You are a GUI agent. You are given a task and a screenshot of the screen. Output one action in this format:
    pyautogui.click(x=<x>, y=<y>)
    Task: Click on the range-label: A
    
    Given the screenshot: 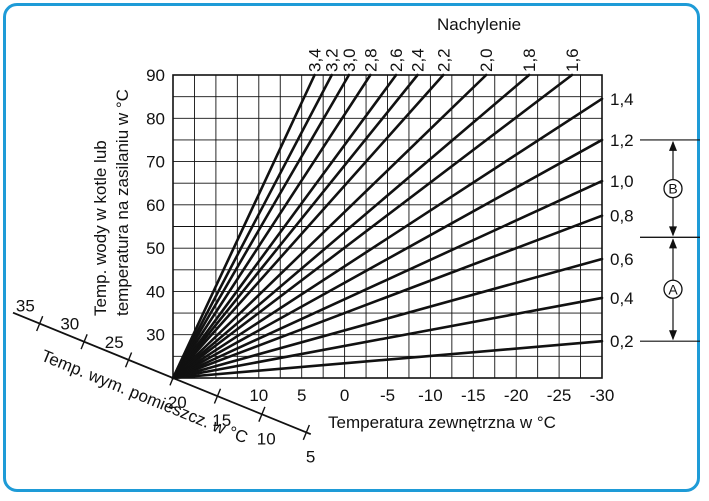 What is the action you would take?
    pyautogui.click(x=673, y=289)
    